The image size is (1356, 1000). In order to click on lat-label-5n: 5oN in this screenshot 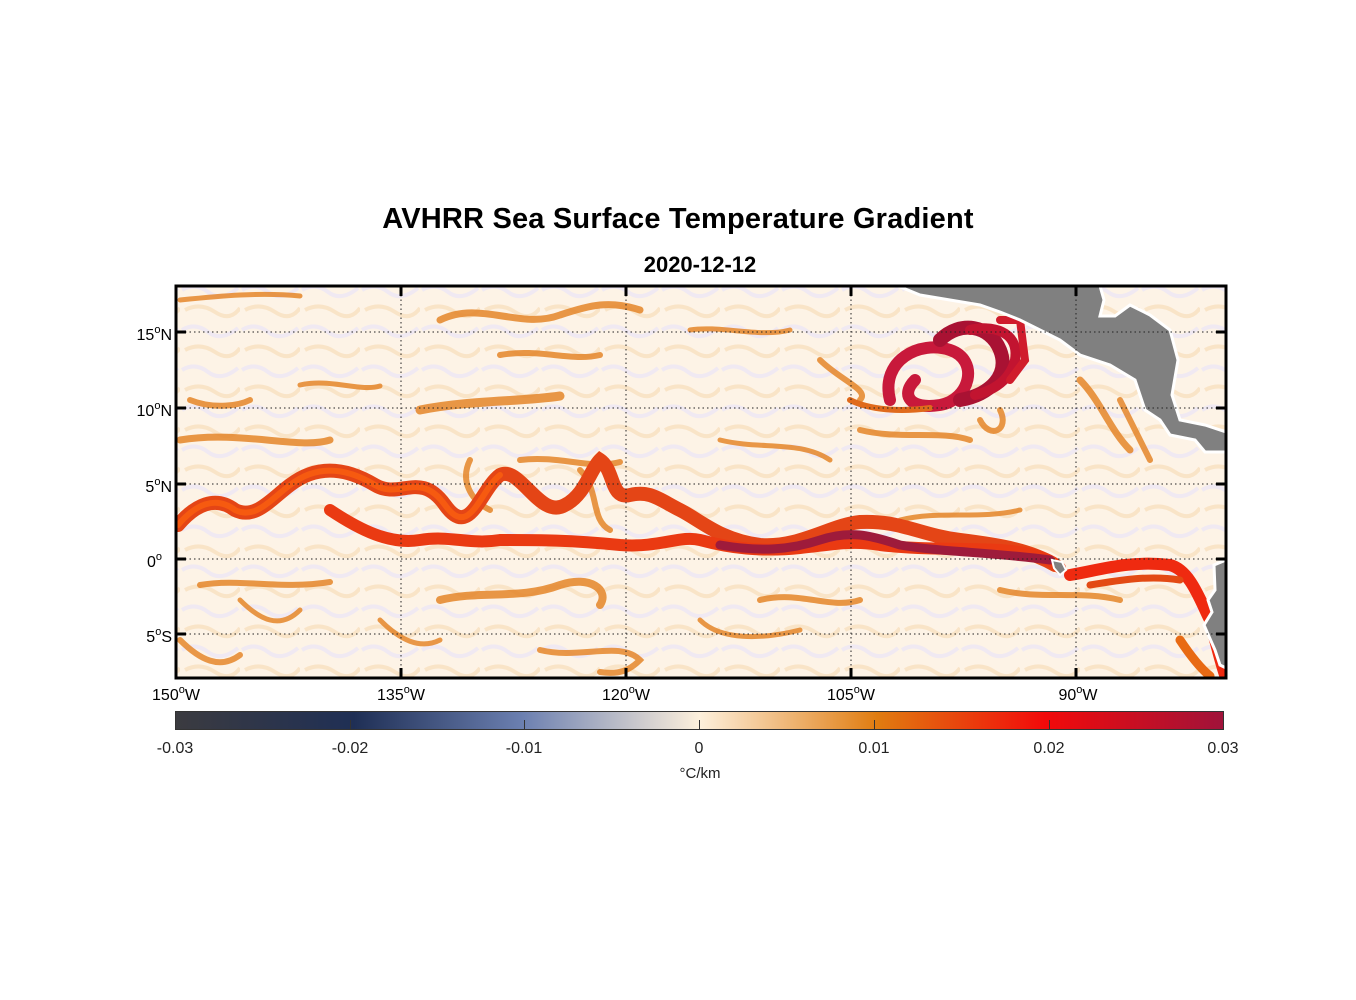, I will do `click(158, 486)`.